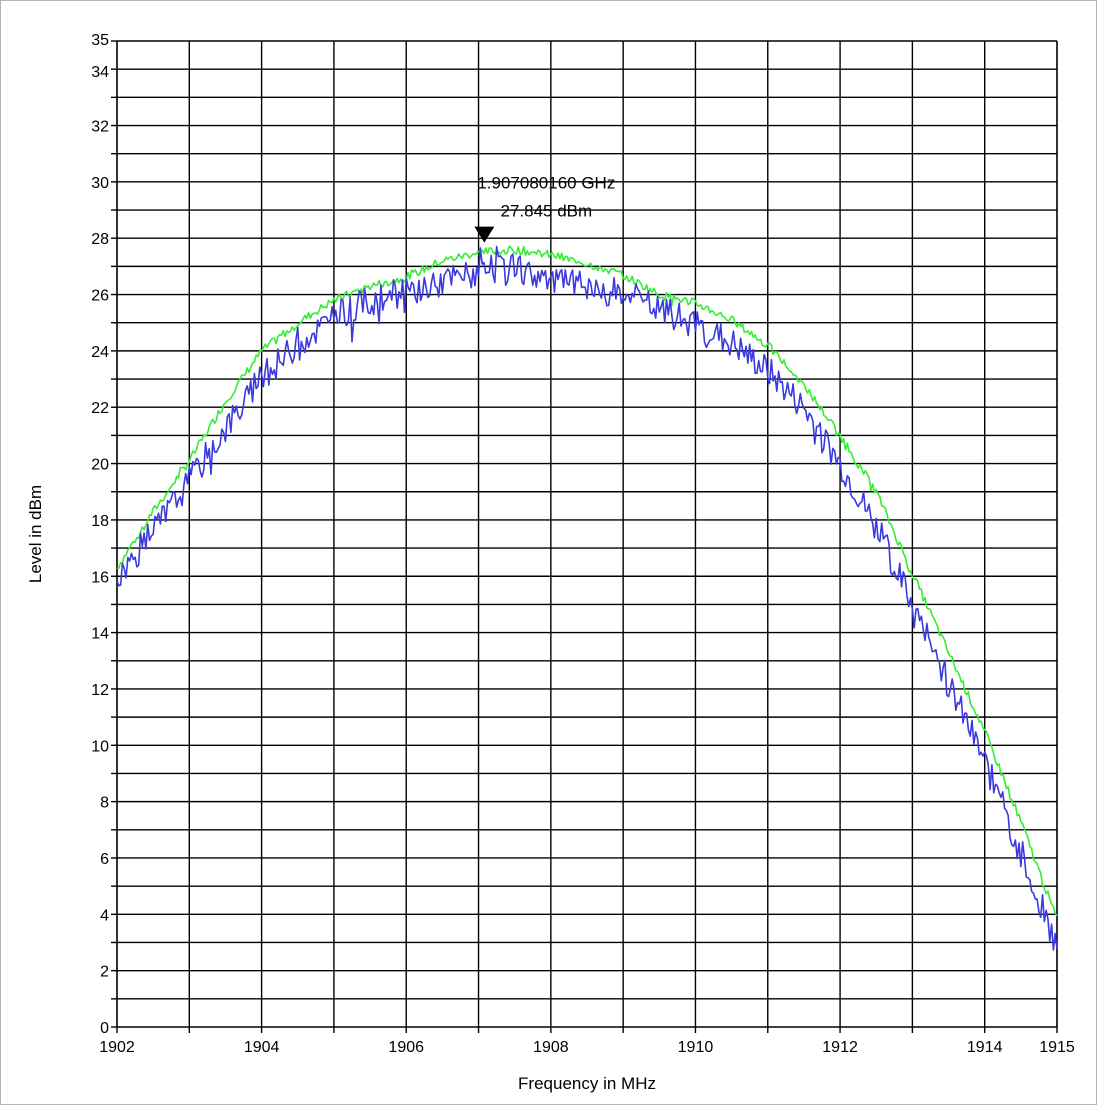 The height and width of the screenshot is (1106, 1097). What do you see at coordinates (551, 1047) in the screenshot?
I see `x-tick-label: 1908` at bounding box center [551, 1047].